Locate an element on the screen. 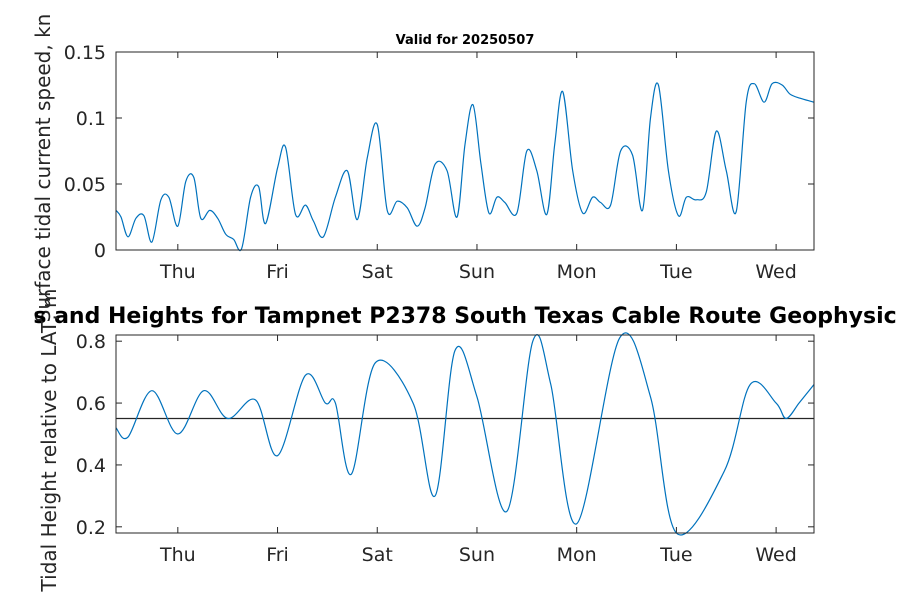 Image resolution: width=900 pixels, height=600 pixels. chart-title: Valid for 20250507 is located at coordinates (465, 40).